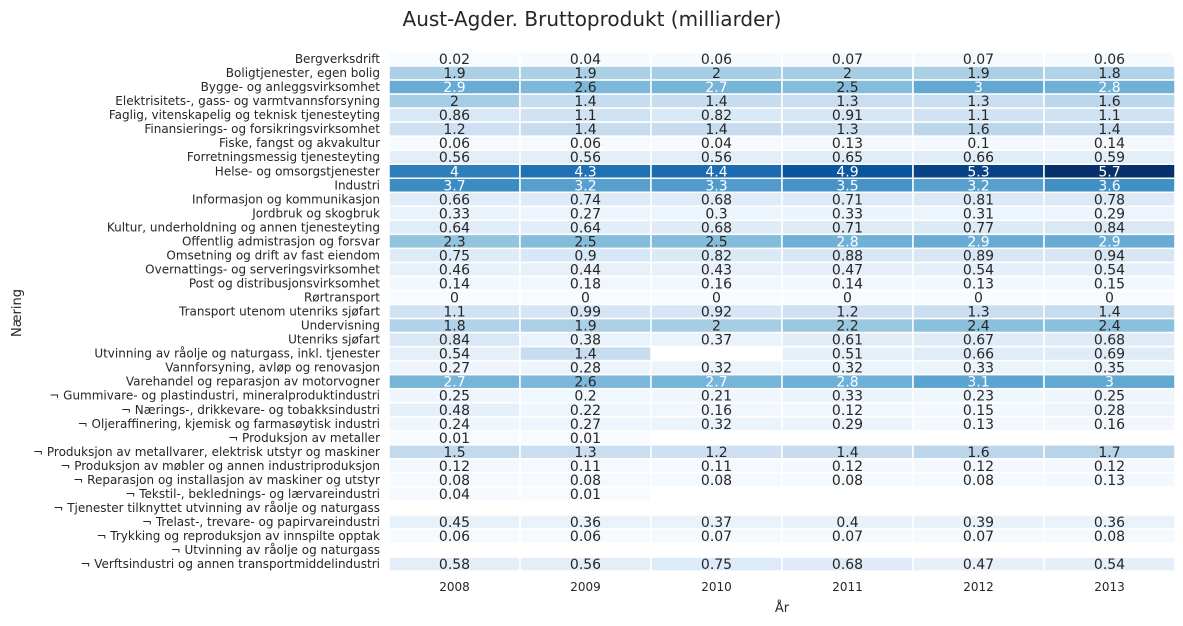 The width and height of the screenshot is (1183, 626). I want to click on column-labels: 2008 2009 2010 2011 2012 2013, so click(782, 587).